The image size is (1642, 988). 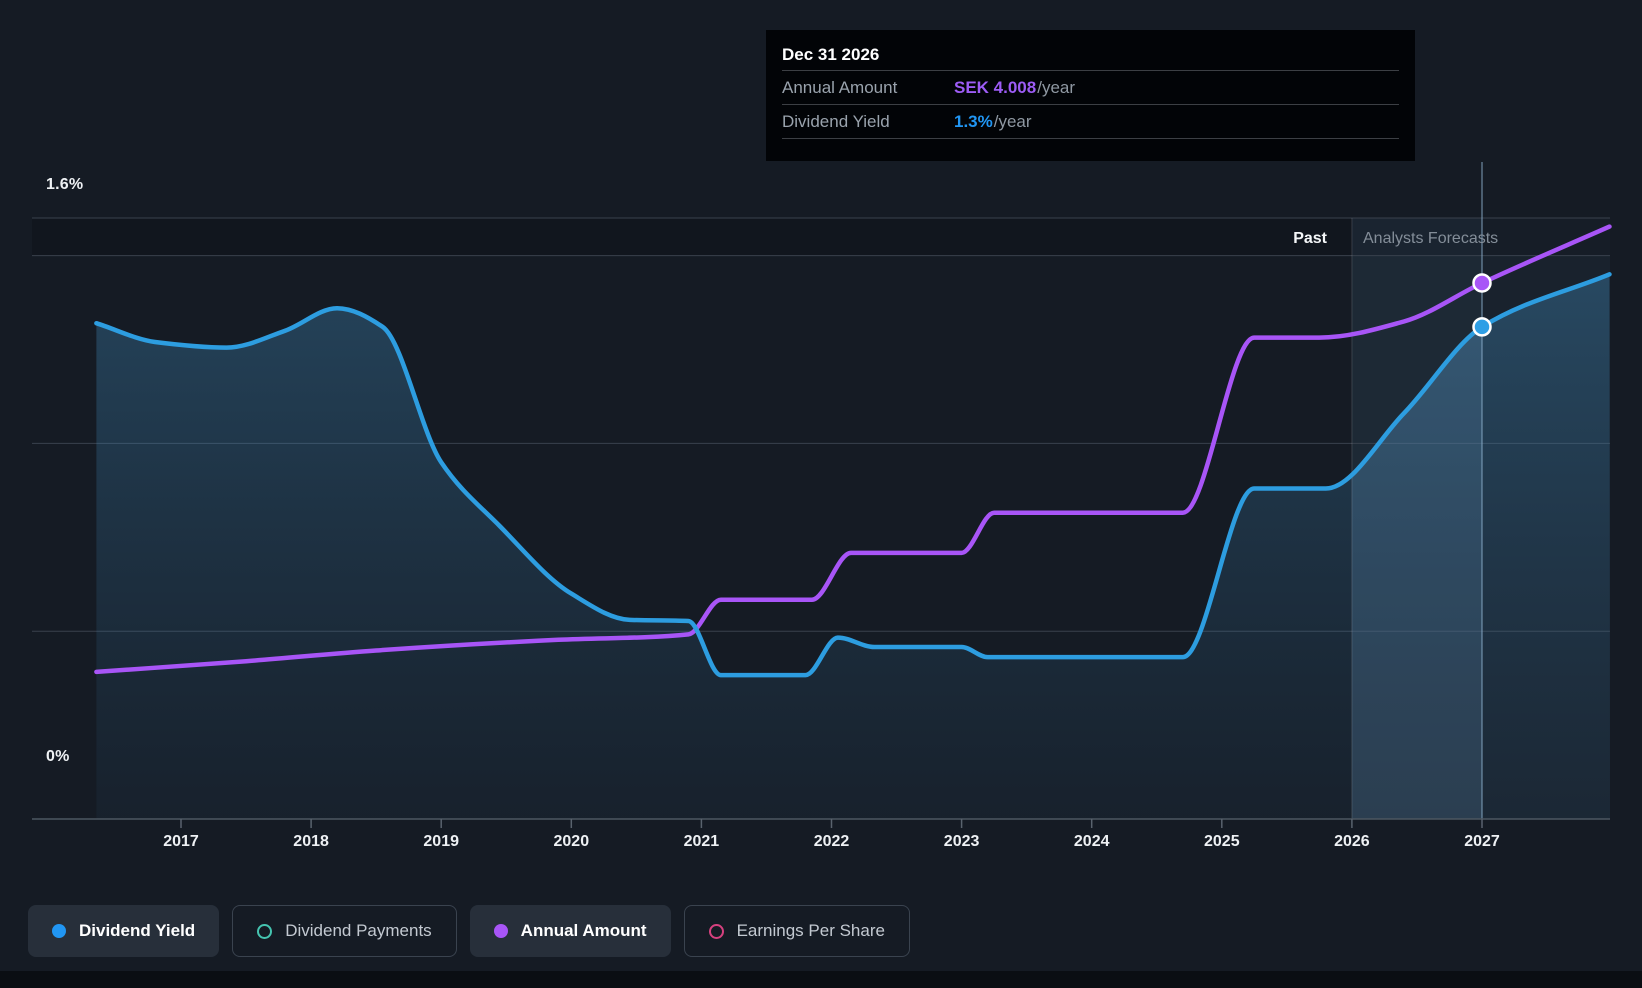 What do you see at coordinates (181, 841) in the screenshot?
I see `x-axis-label-2017: 2017` at bounding box center [181, 841].